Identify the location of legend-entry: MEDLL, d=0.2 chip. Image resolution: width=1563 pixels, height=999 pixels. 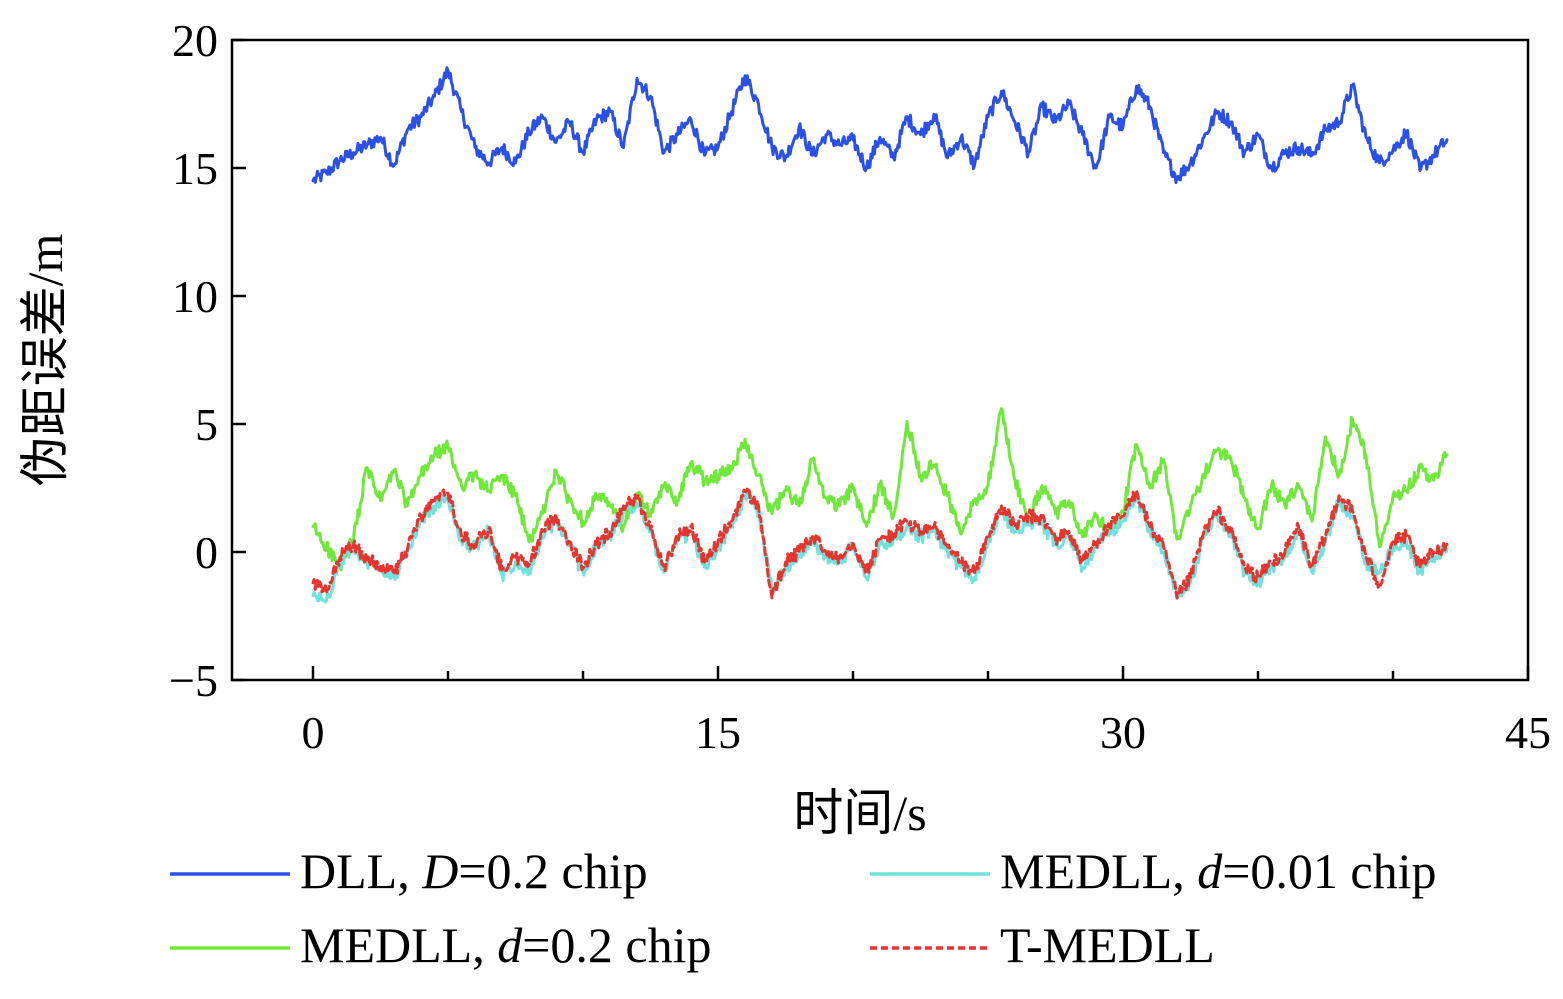
(506, 945).